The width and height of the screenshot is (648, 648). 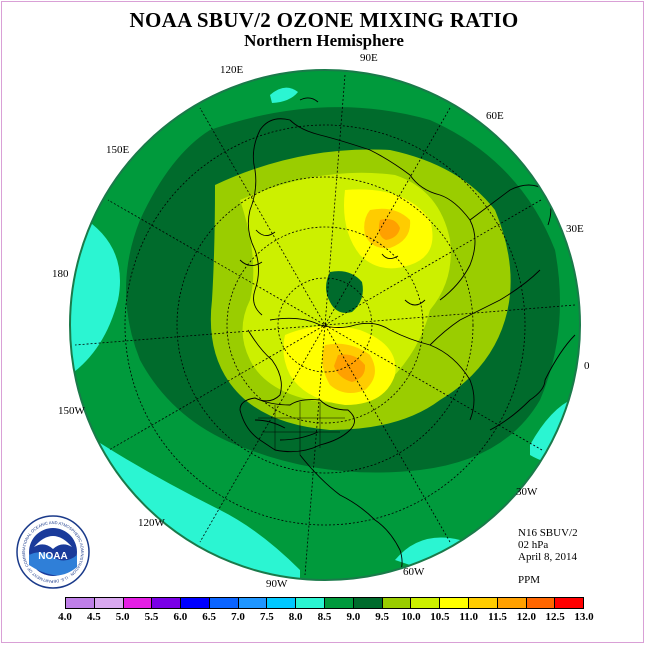 I want to click on map-subtitle: Northern Hemisphere, so click(x=324, y=40).